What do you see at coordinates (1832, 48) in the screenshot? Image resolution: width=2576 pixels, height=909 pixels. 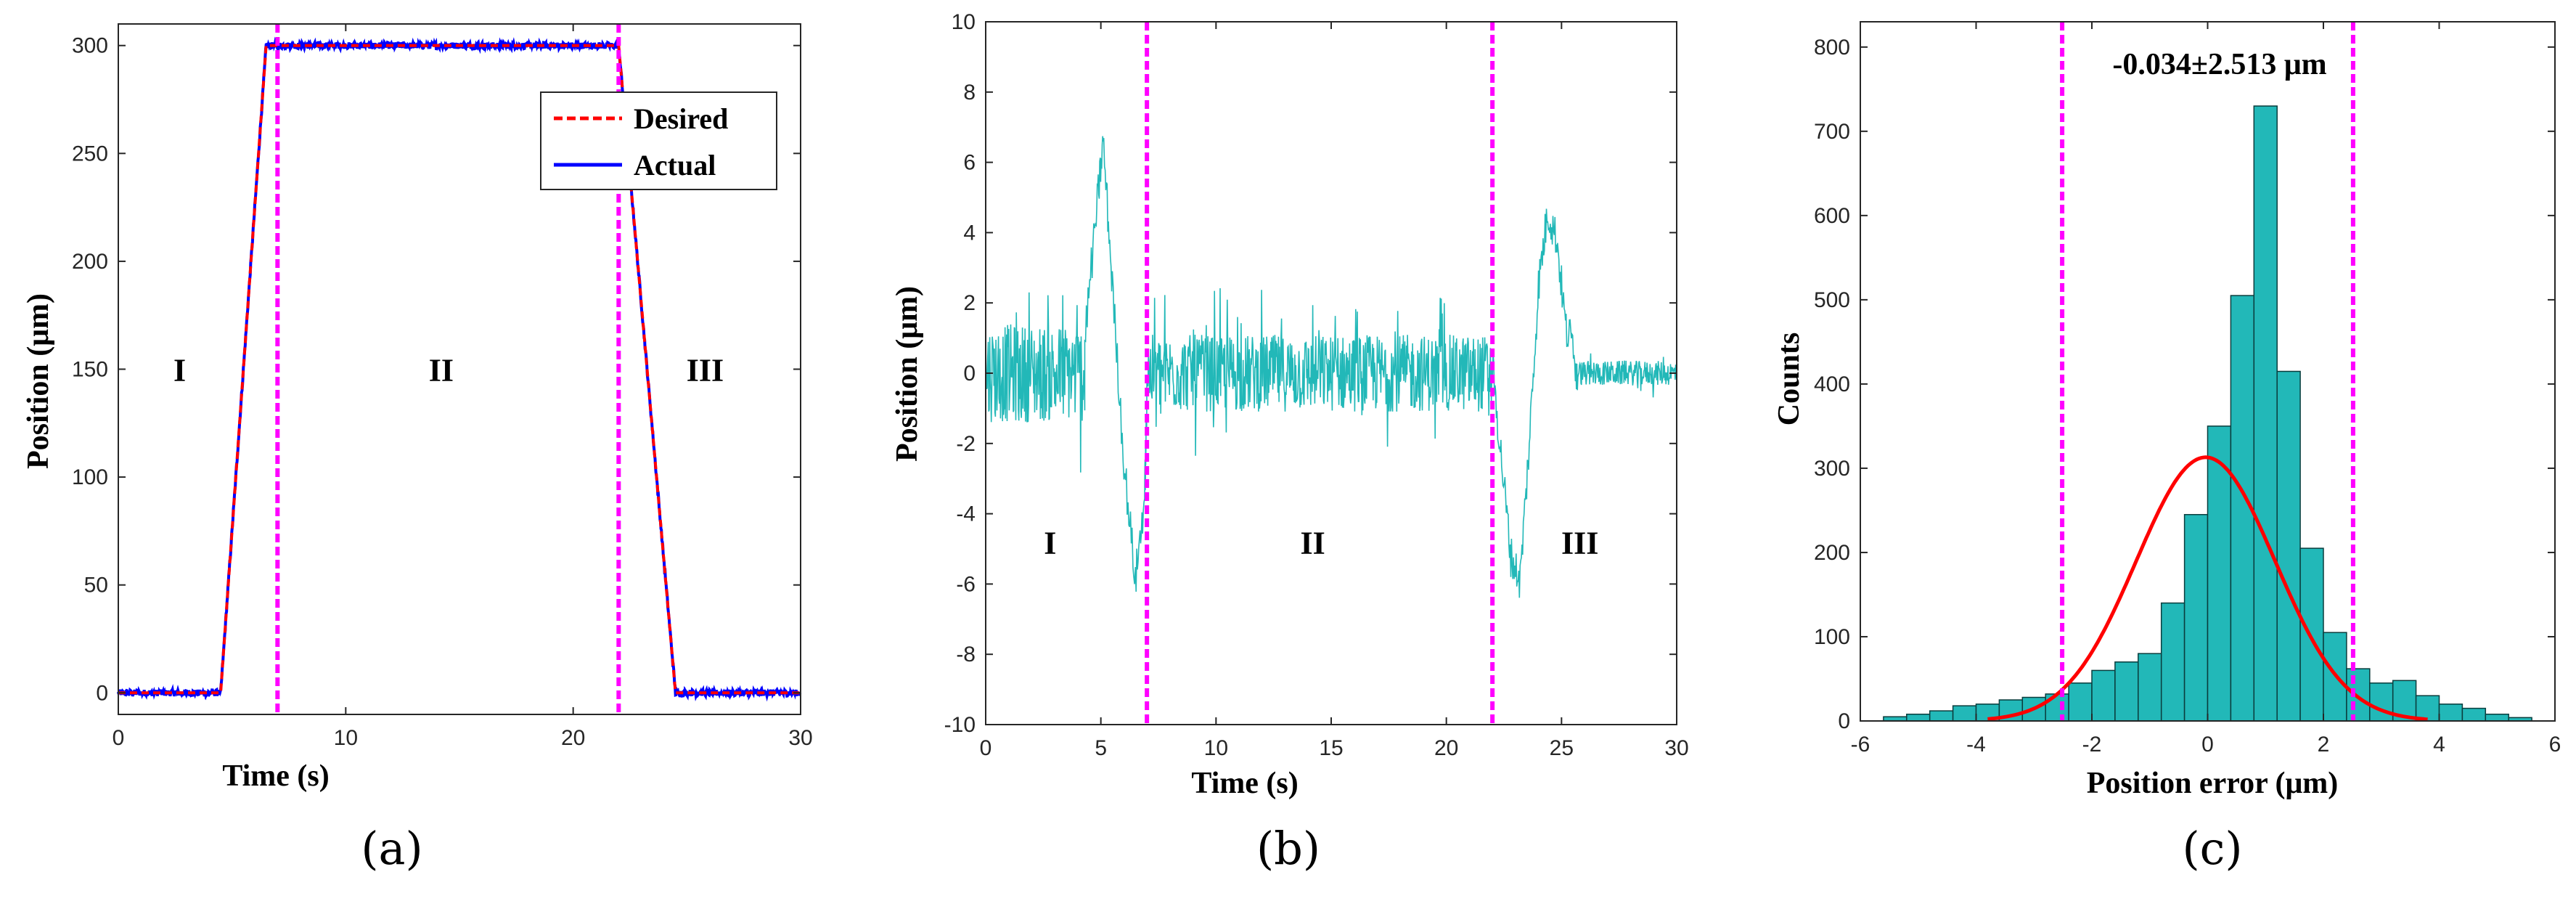 I see `y-tick-label: 800` at bounding box center [1832, 48].